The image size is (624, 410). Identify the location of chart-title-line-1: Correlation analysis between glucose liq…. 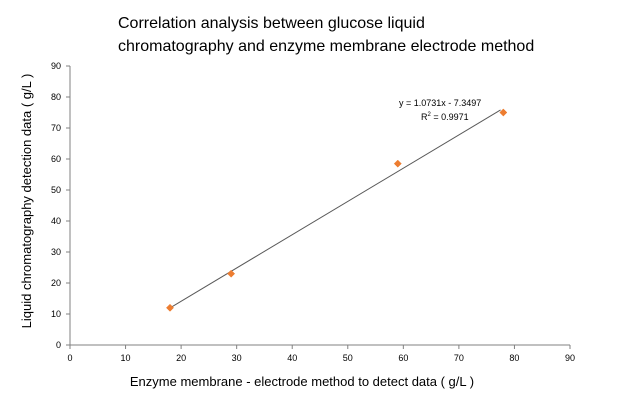
(271, 23).